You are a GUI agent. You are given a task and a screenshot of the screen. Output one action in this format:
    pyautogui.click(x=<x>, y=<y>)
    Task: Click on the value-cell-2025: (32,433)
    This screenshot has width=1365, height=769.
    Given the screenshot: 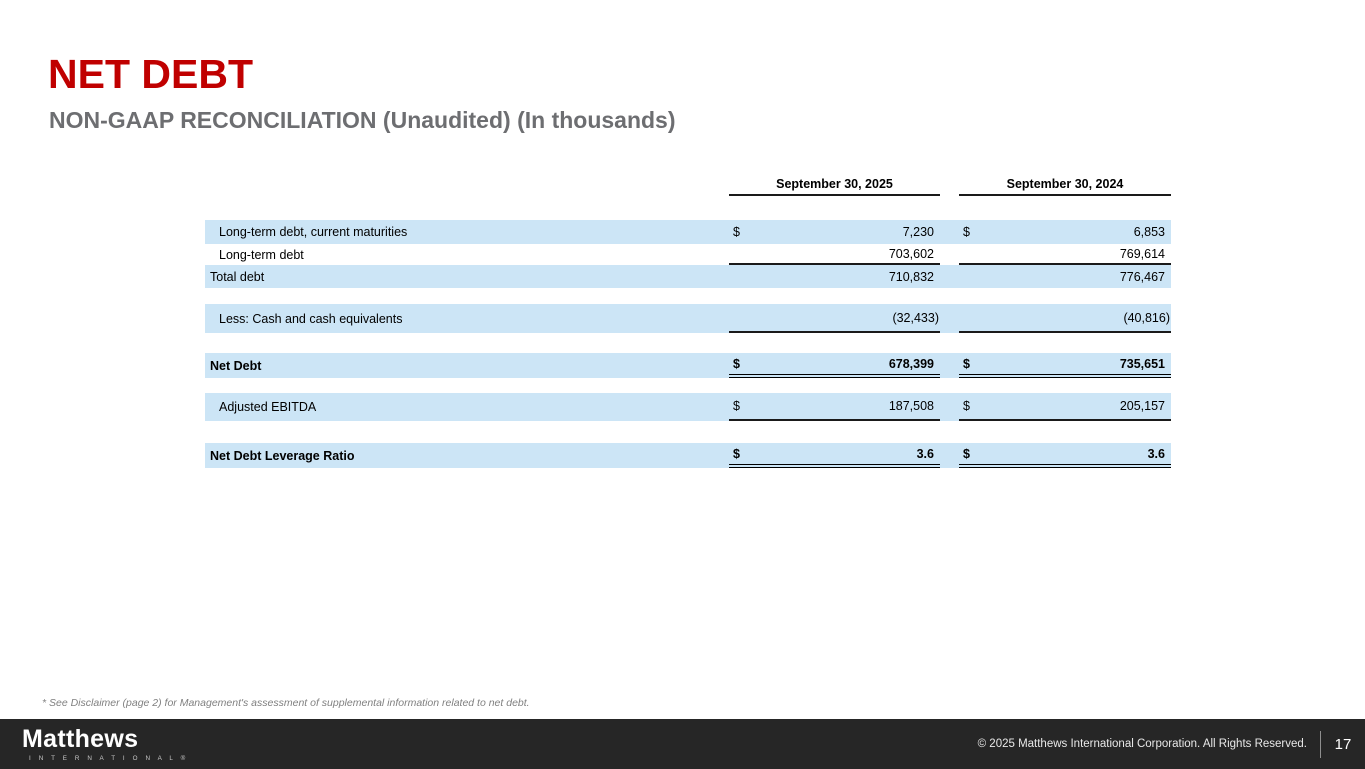 What is the action you would take?
    pyautogui.click(x=834, y=318)
    